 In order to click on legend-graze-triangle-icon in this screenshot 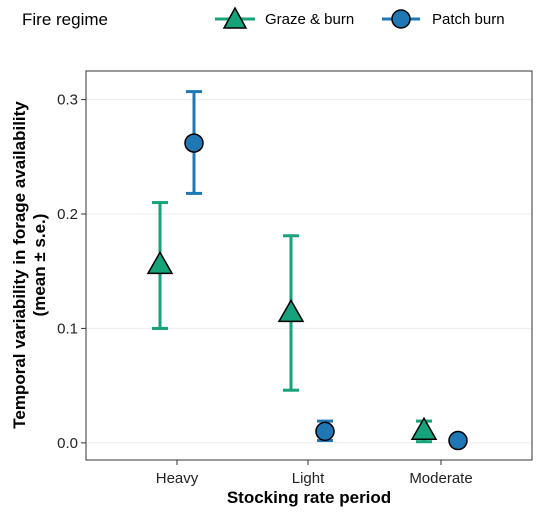, I will do `click(235, 17)`.